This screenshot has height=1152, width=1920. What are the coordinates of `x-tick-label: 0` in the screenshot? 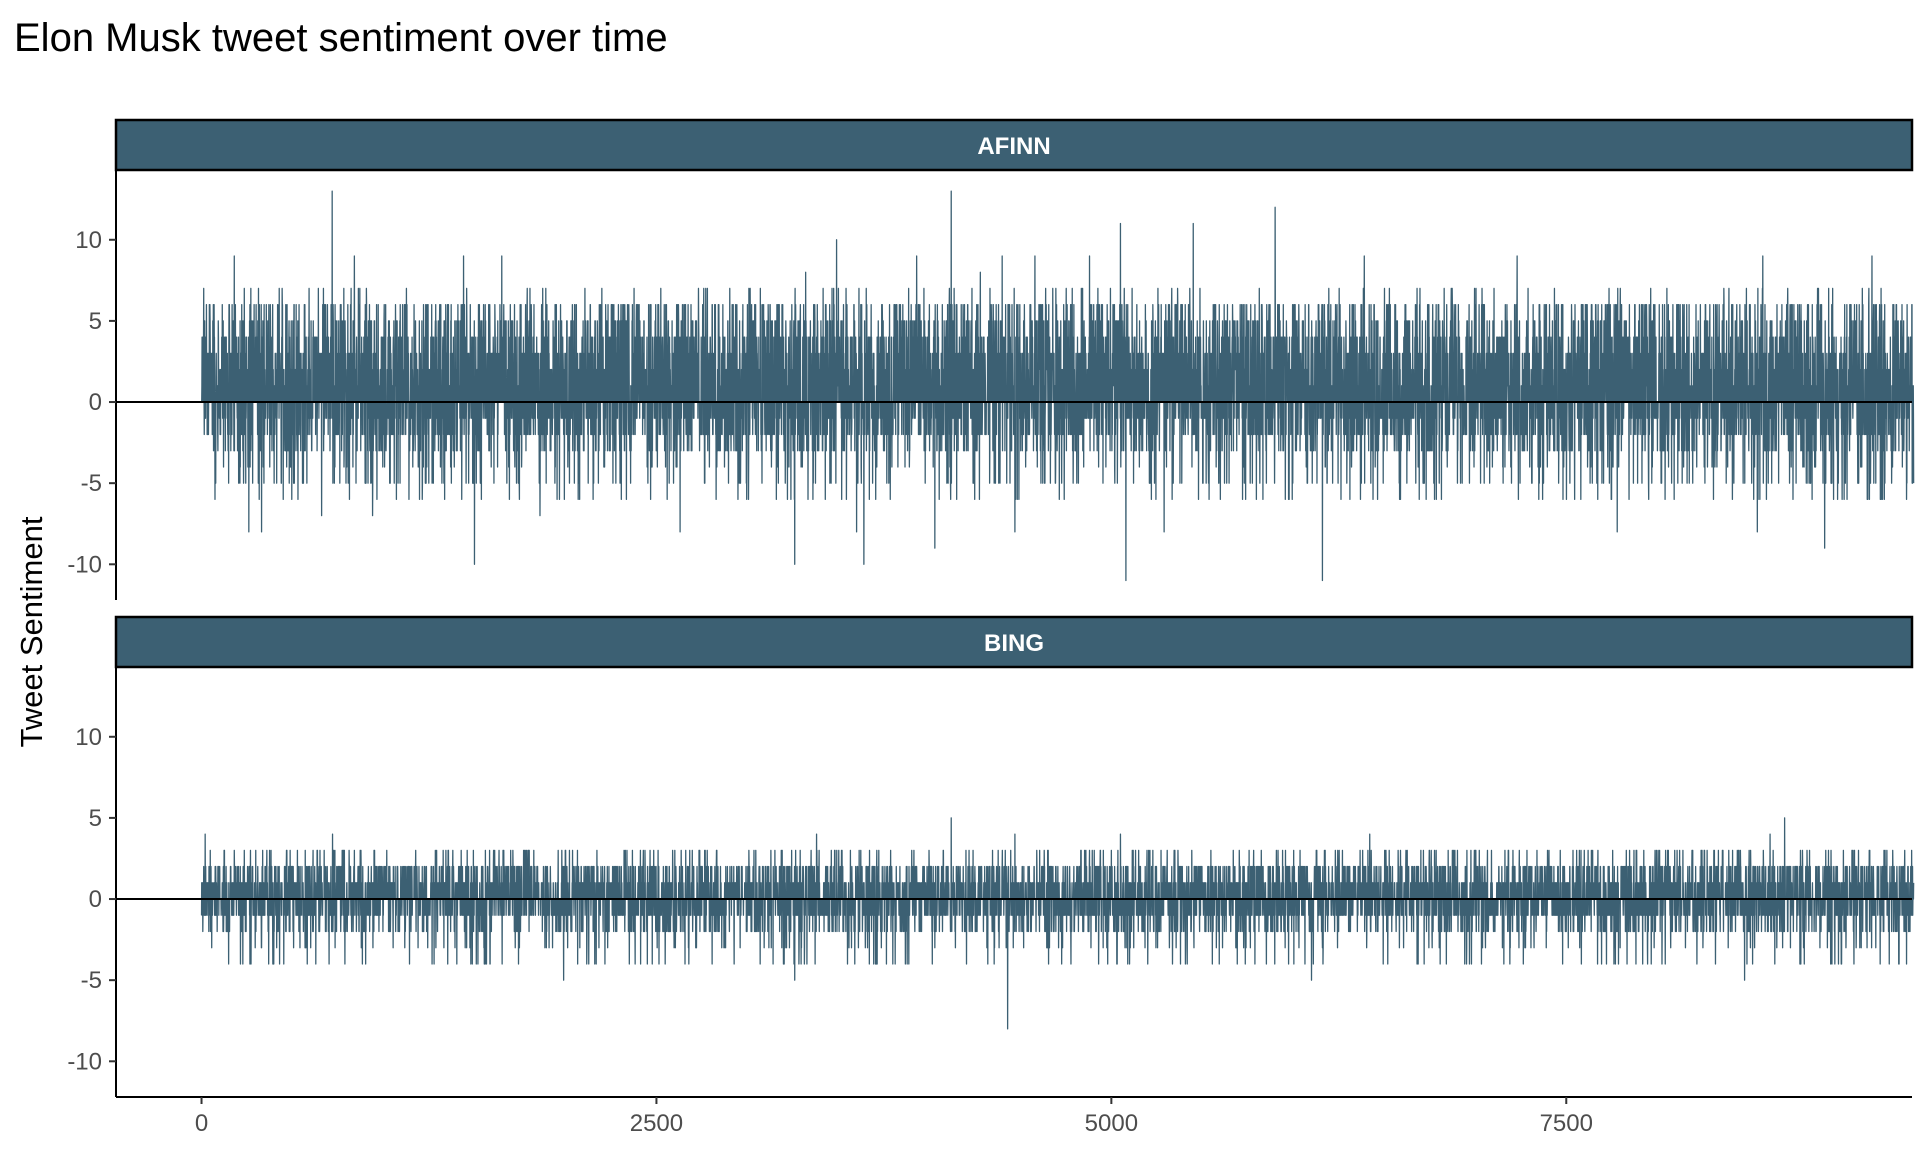 It's located at (201, 1123).